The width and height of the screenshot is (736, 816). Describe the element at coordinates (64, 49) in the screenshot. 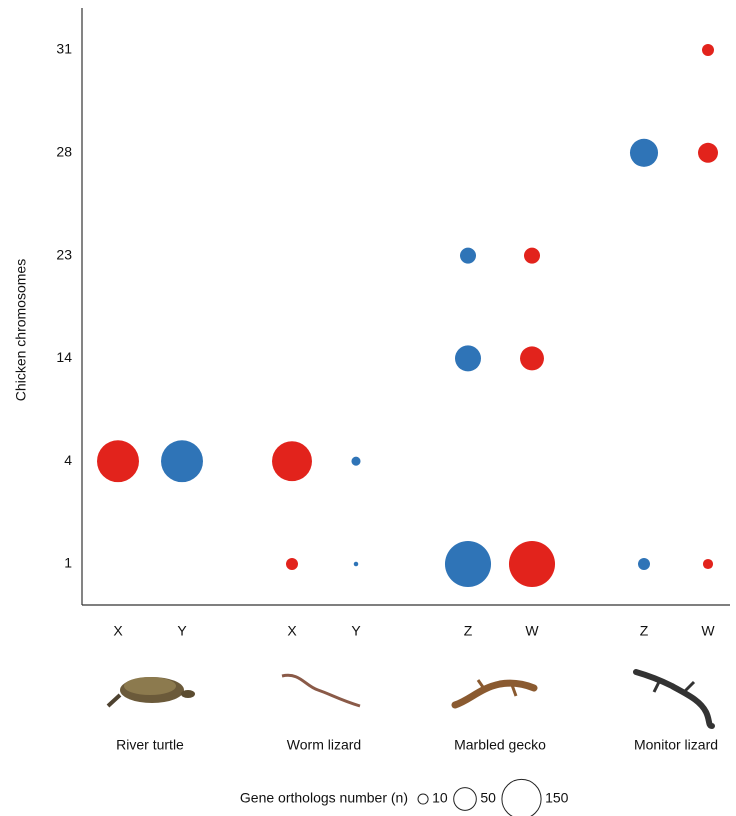

I see `y-tick-label: 31` at that location.